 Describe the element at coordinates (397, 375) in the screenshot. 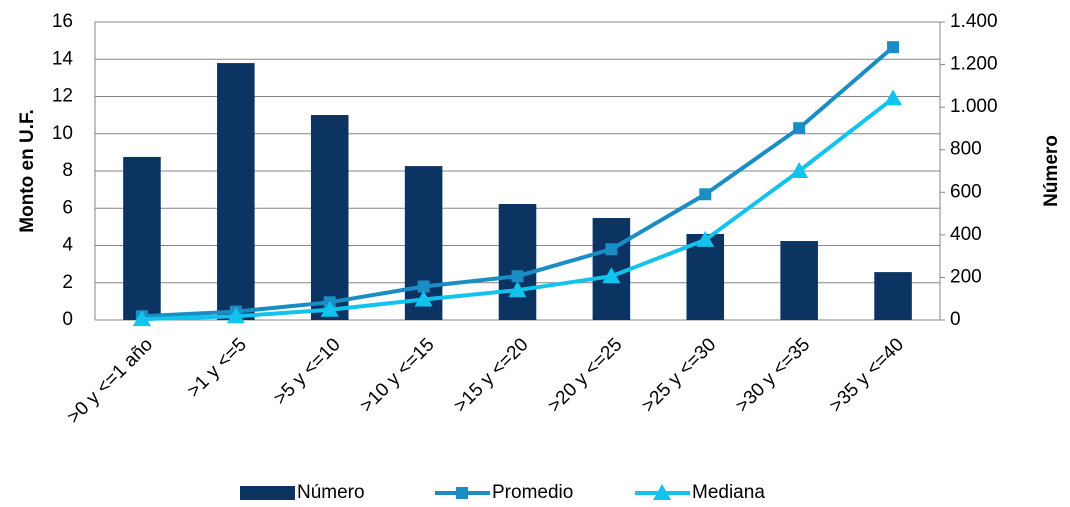

I see `x-tick-label: >10 y <=15` at that location.